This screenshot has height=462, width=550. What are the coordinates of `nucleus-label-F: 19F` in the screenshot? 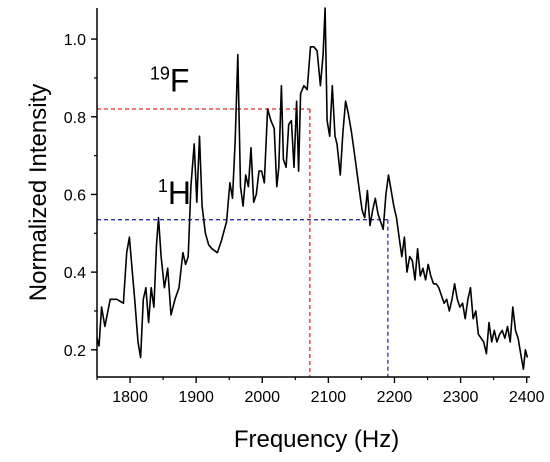 It's located at (170, 81).